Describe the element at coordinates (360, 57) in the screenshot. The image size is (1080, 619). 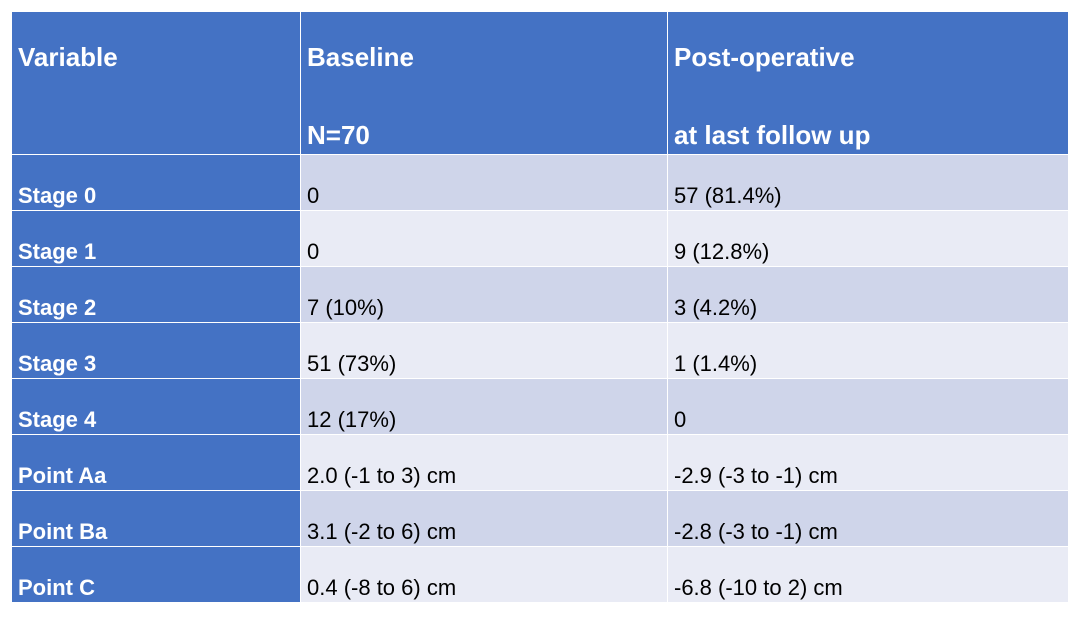
I see `header-baseline-label: Baseline` at that location.